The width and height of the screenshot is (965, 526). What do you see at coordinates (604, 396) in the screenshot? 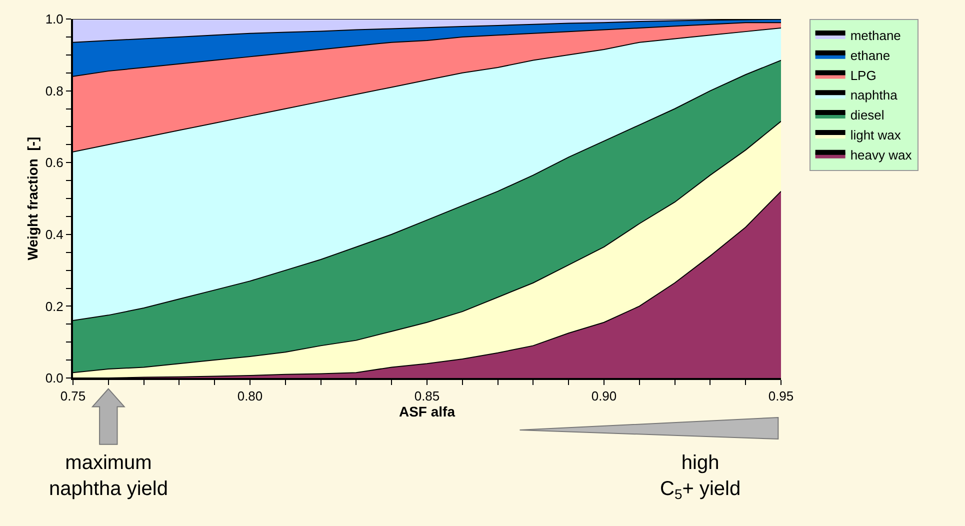
I see `x-tick-label: 0.90` at bounding box center [604, 396].